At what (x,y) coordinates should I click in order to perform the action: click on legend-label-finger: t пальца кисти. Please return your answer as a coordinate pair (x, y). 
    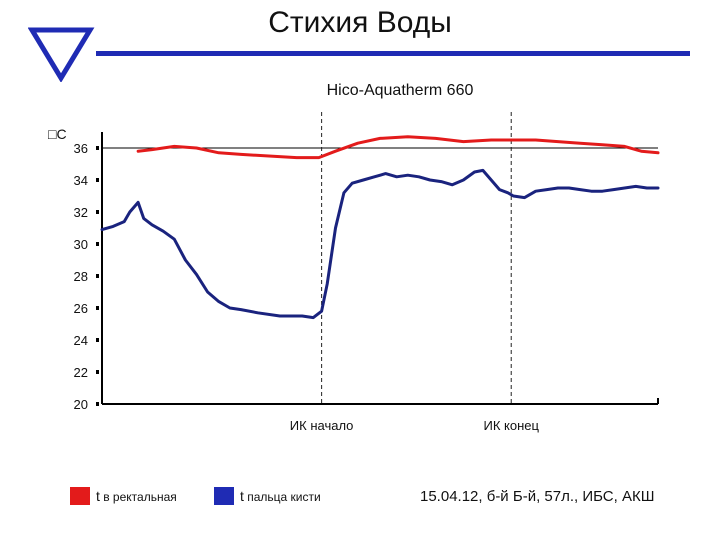
    Looking at the image, I should click on (280, 496).